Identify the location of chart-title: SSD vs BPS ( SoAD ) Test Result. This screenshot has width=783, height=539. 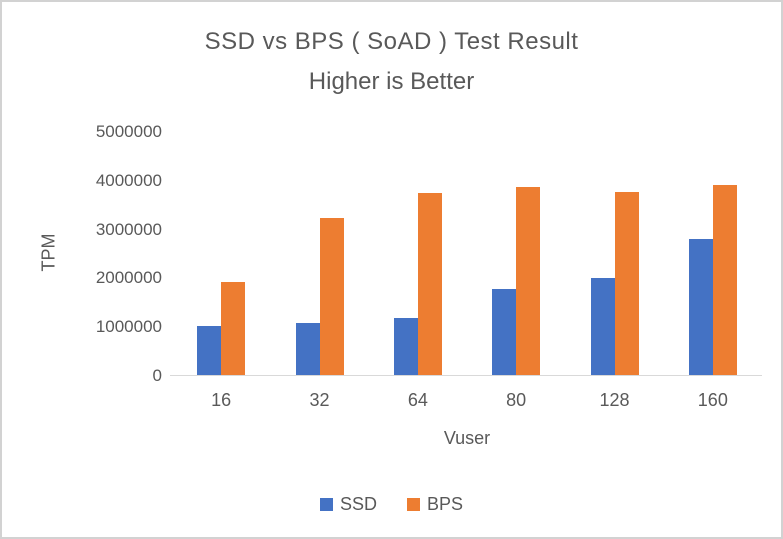
(391, 41).